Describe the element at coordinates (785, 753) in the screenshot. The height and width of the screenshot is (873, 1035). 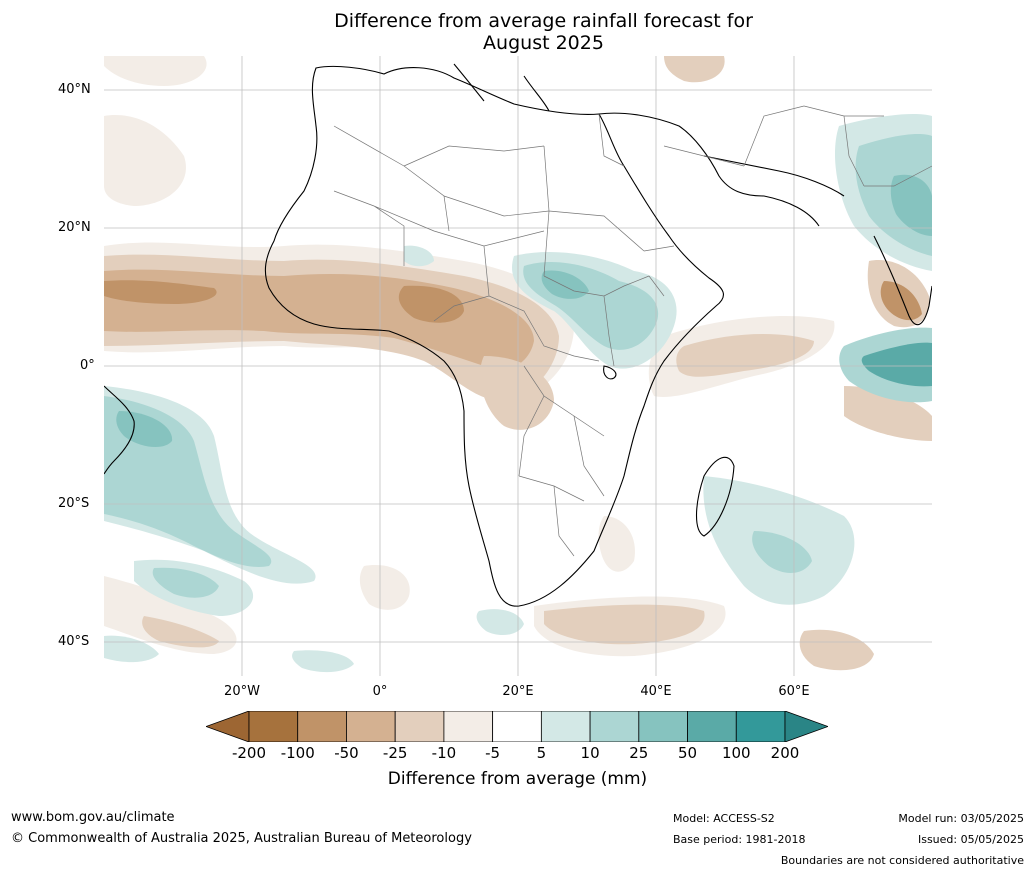
I see `colorbar-tick-label: 200` at that location.